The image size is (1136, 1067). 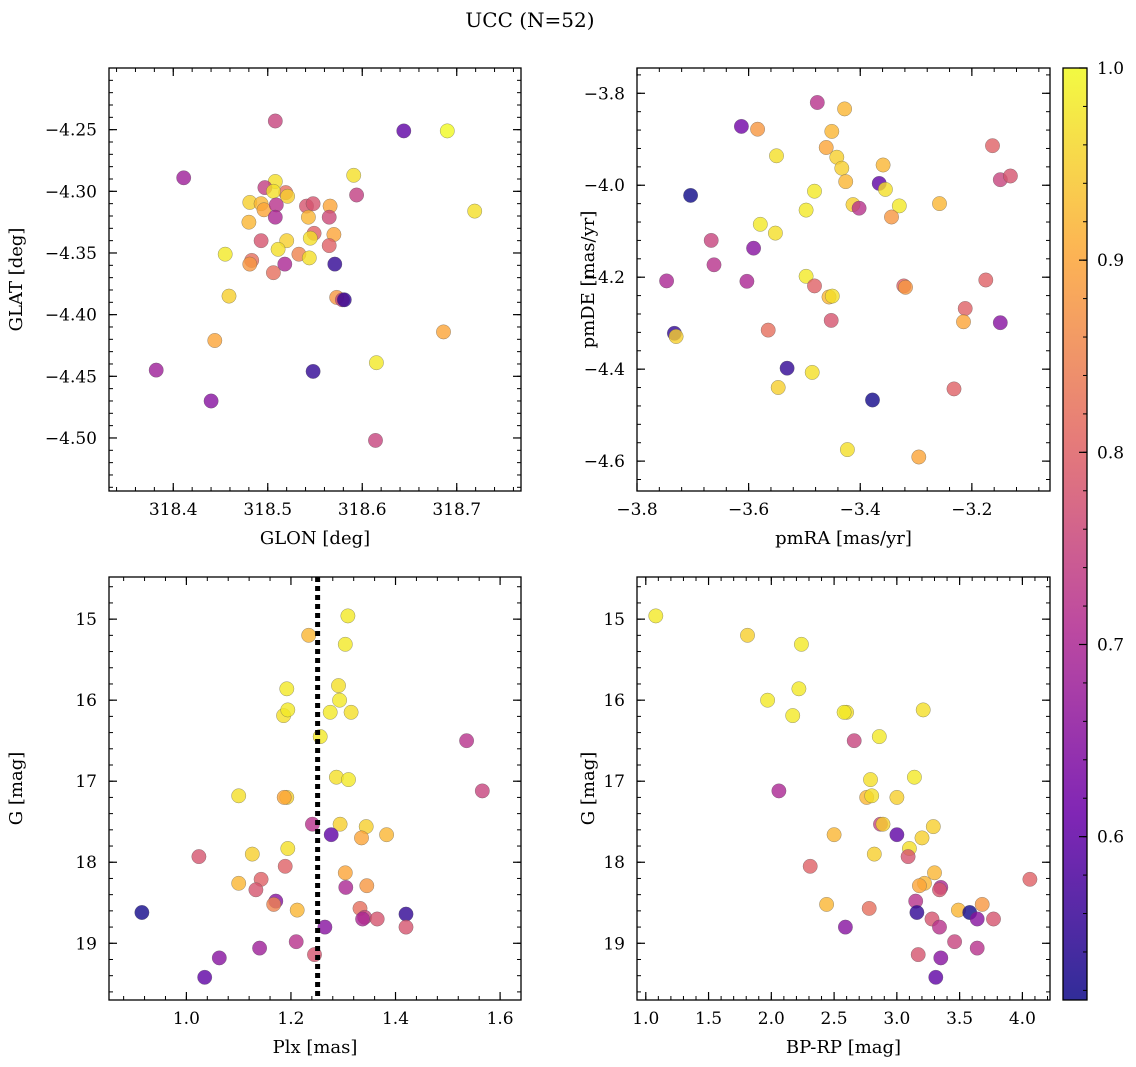 What do you see at coordinates (16, 280) in the screenshot?
I see `y-axis-label: GLAT [deg]` at bounding box center [16, 280].